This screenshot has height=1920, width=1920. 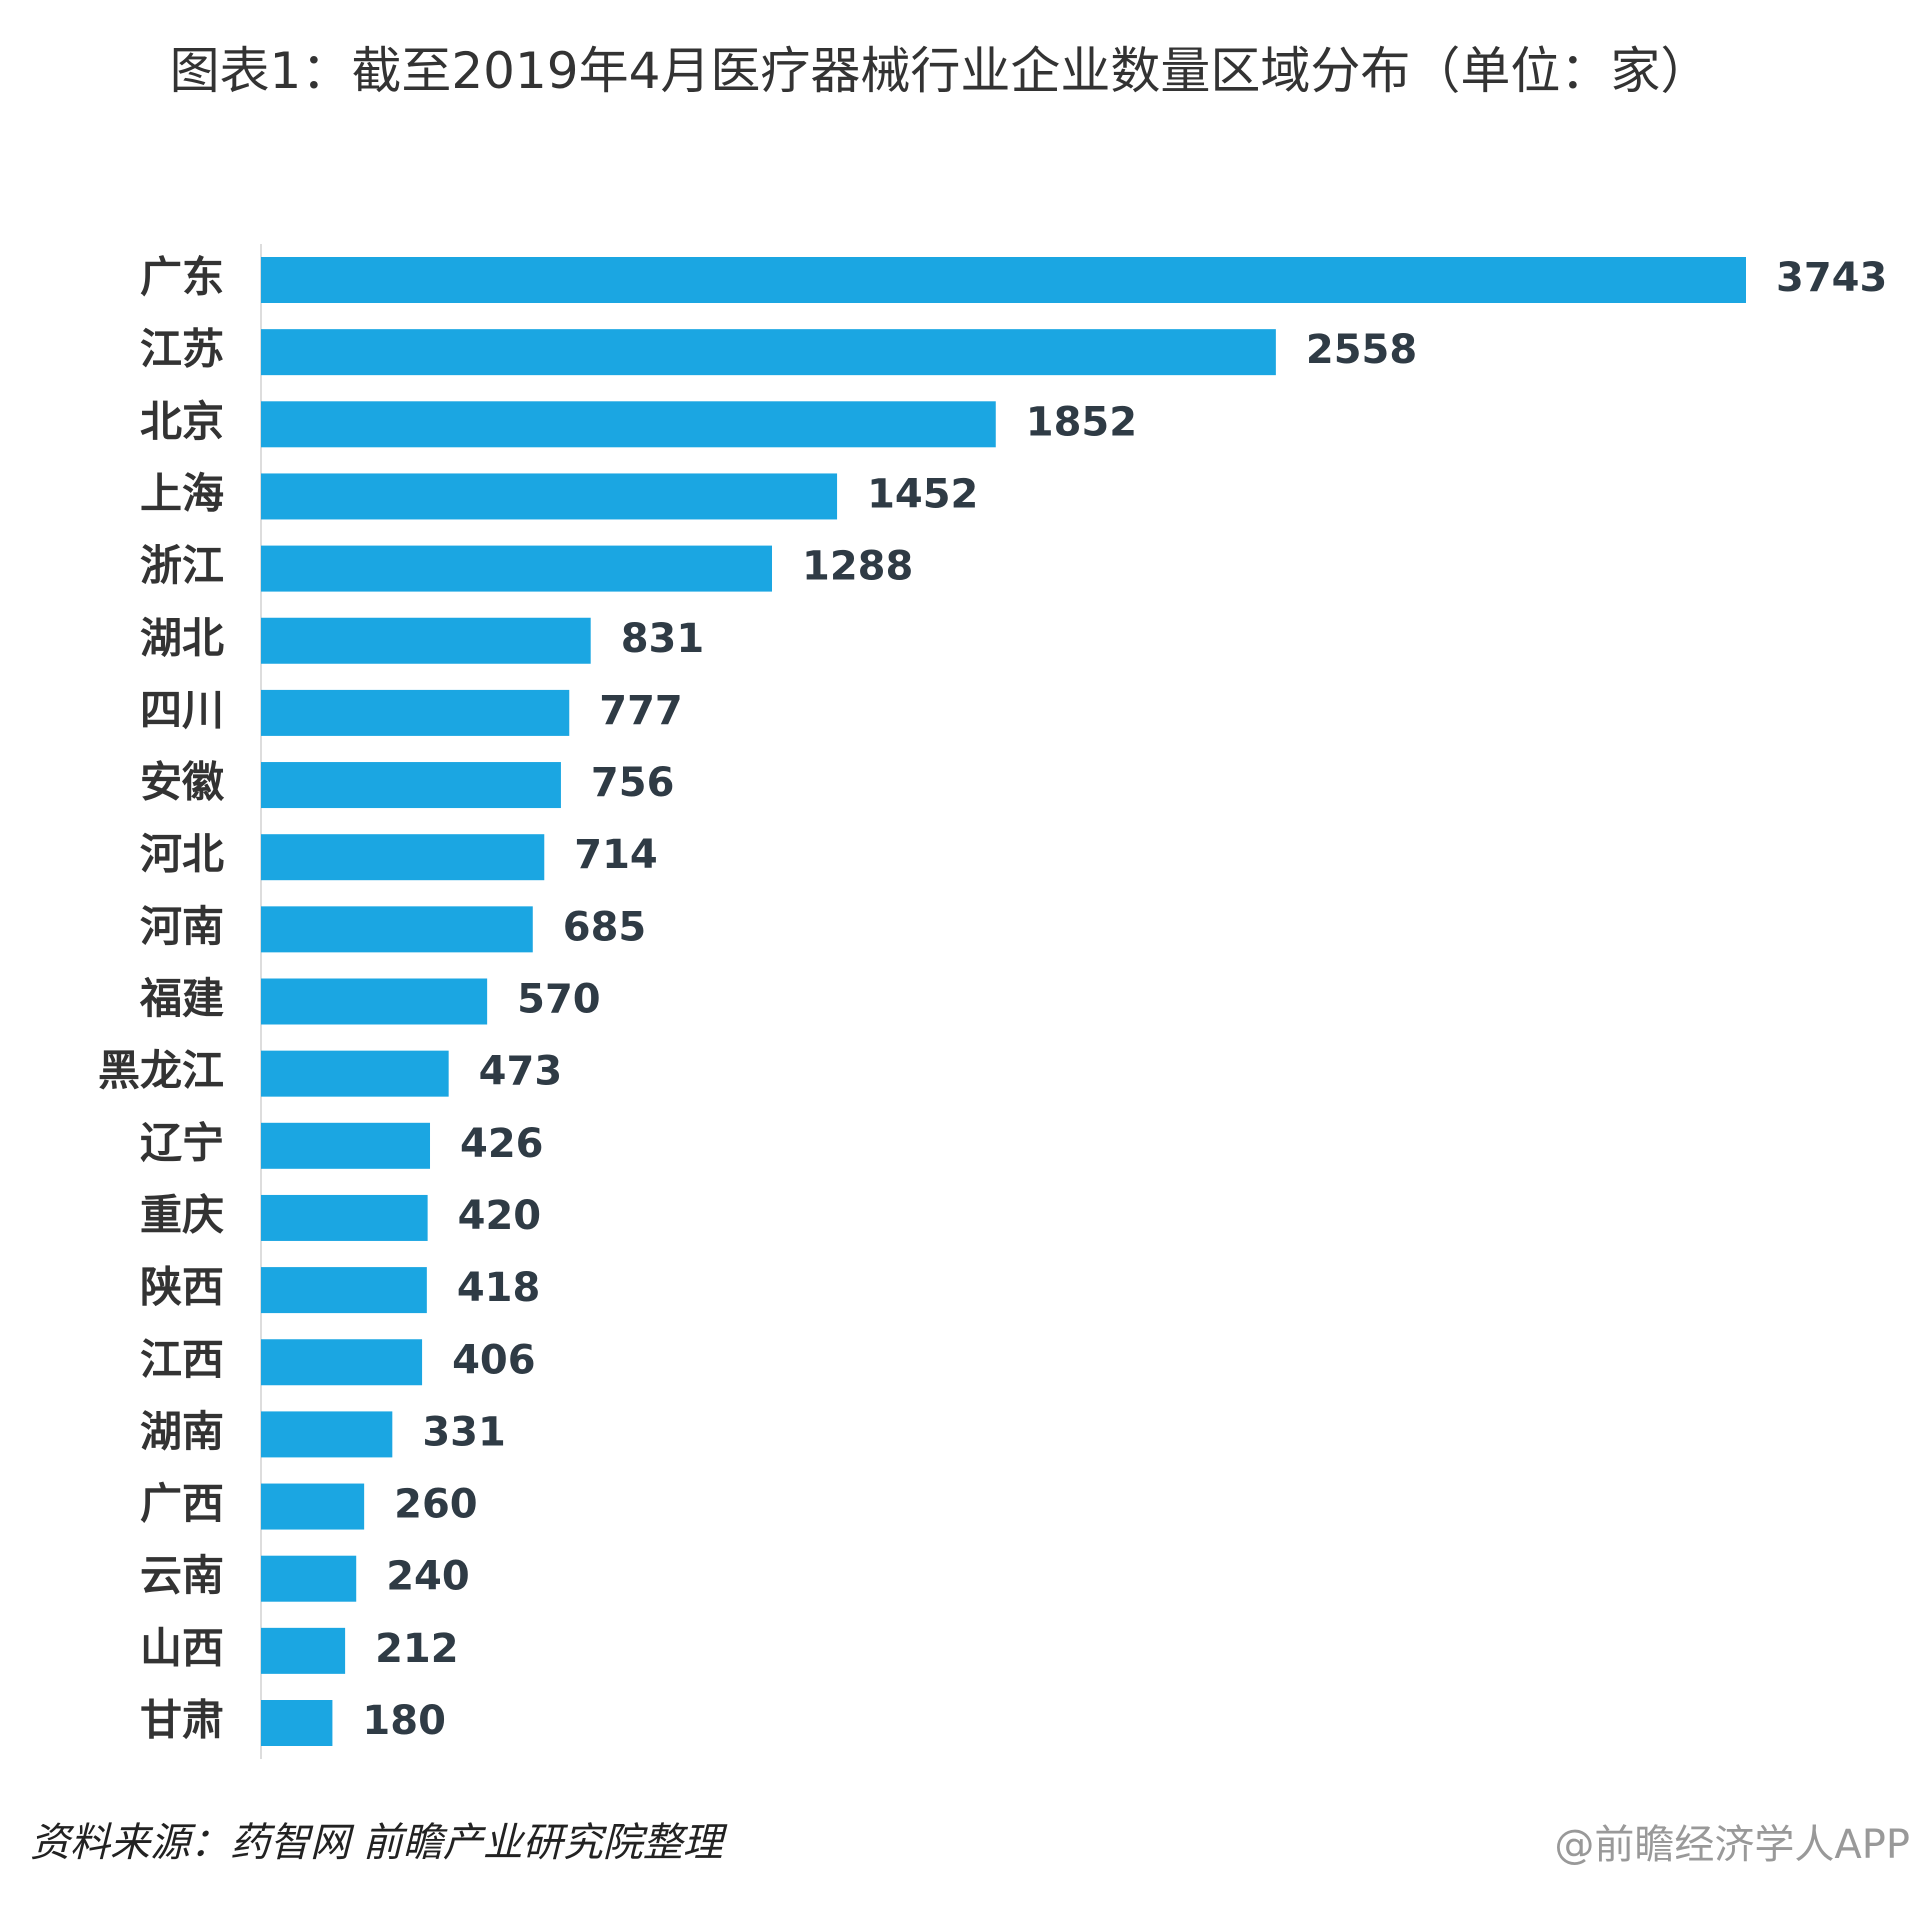 I want to click on value-label: 831, so click(x=663, y=639).